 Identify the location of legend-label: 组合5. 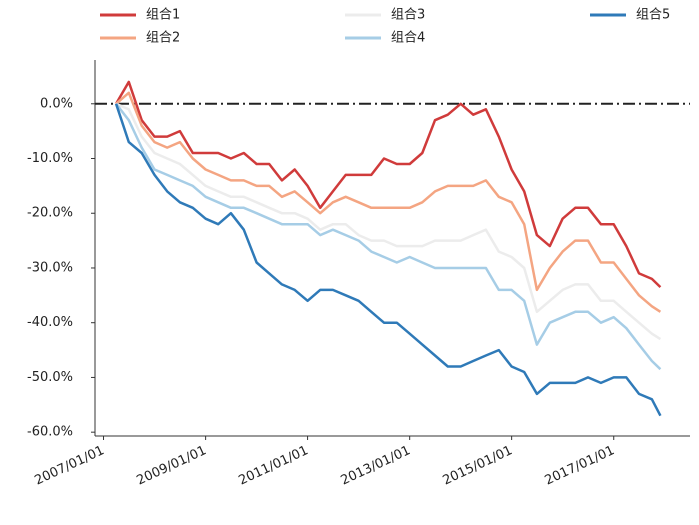
(653, 15).